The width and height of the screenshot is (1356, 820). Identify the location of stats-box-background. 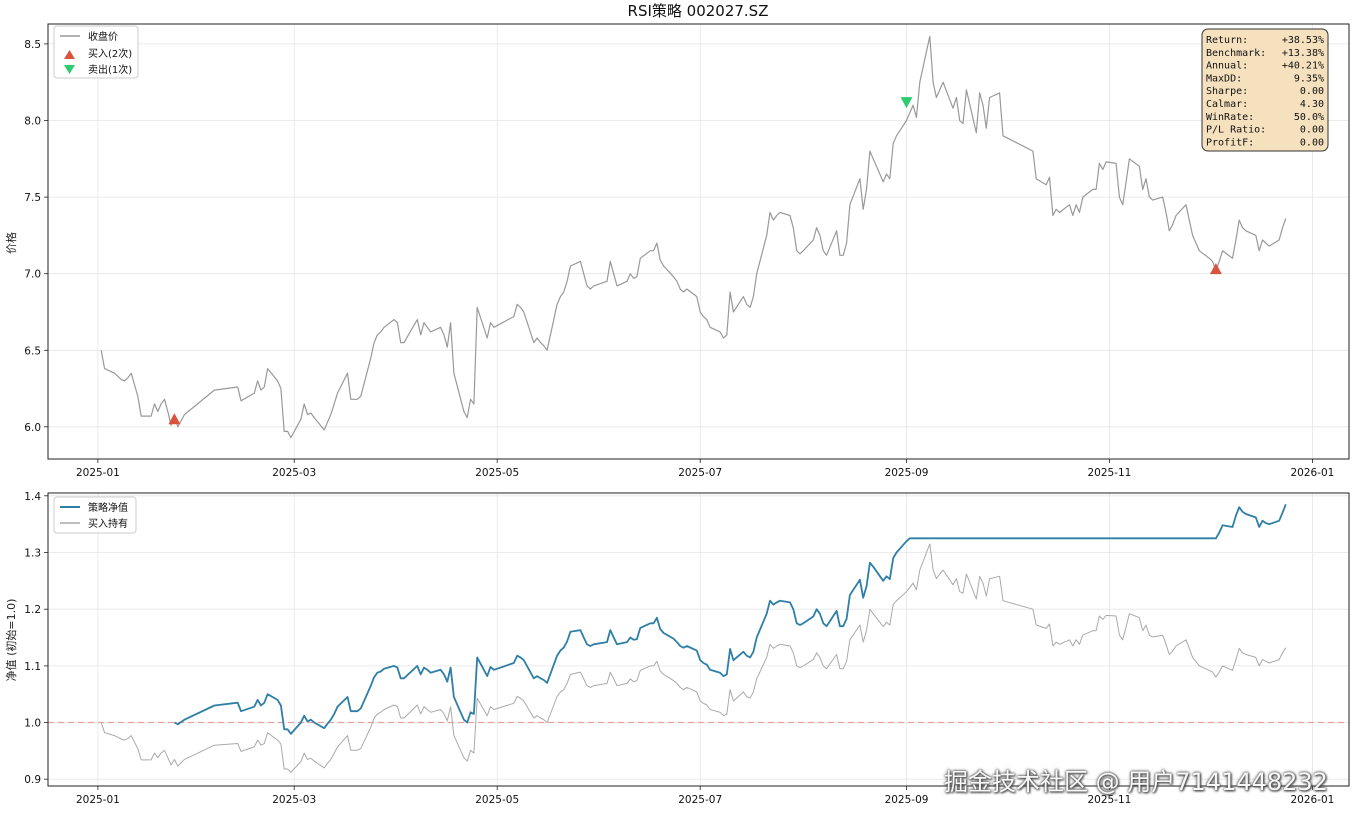
(1265, 90).